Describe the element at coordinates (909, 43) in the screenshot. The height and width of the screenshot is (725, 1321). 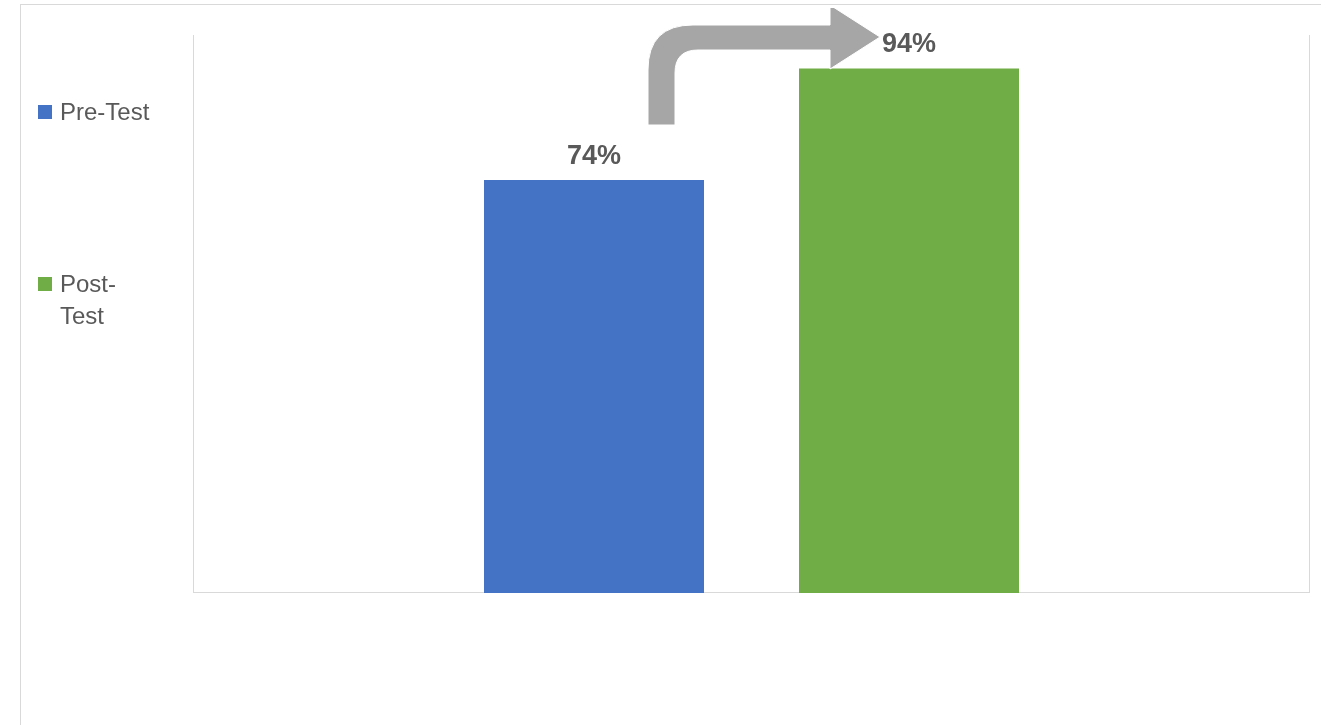
I see `data-label: 94%` at that location.